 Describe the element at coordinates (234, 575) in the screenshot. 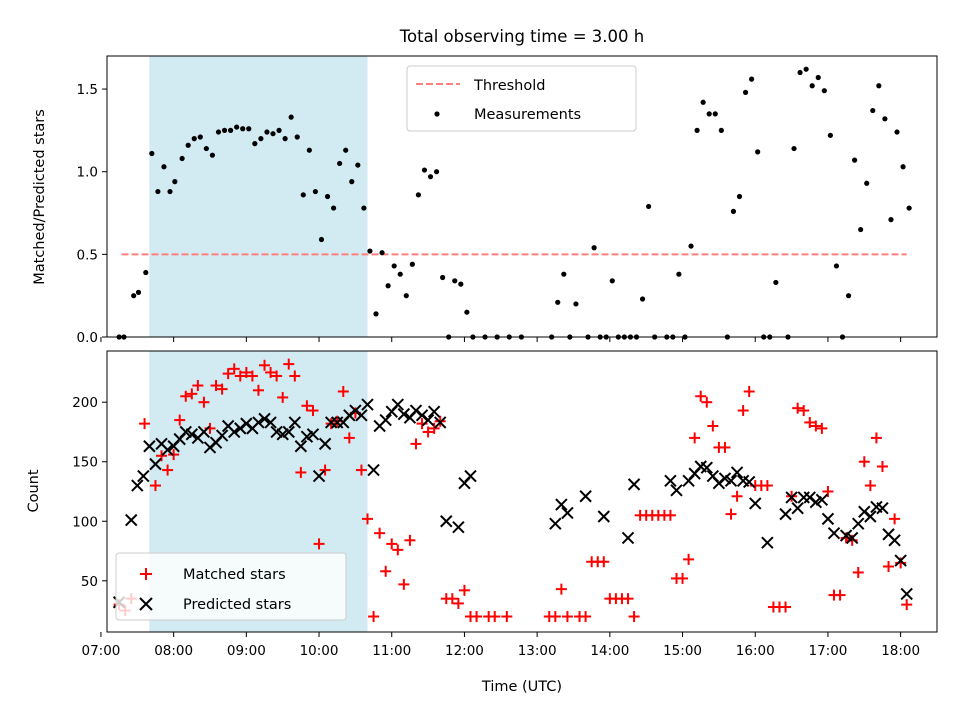

I see `legend-matched-label: Matched stars` at that location.